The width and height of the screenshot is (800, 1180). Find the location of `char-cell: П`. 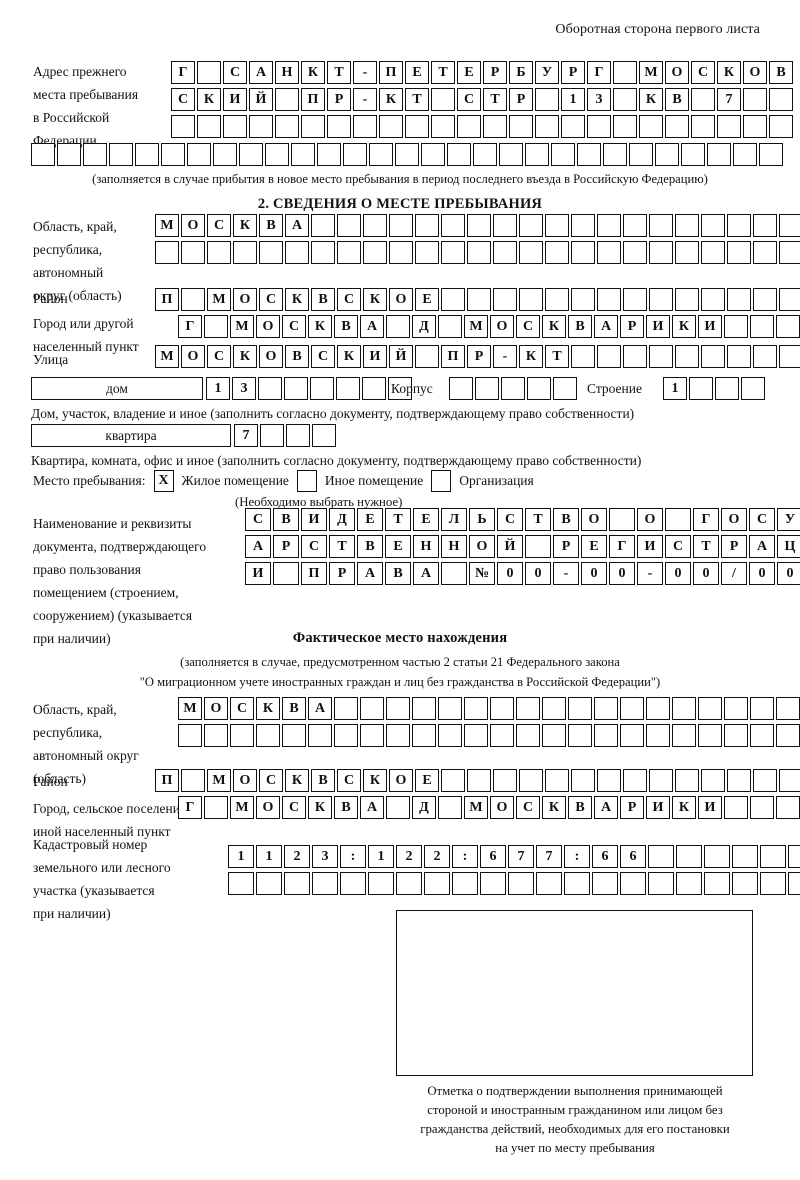

char-cell: П is located at coordinates (313, 99).